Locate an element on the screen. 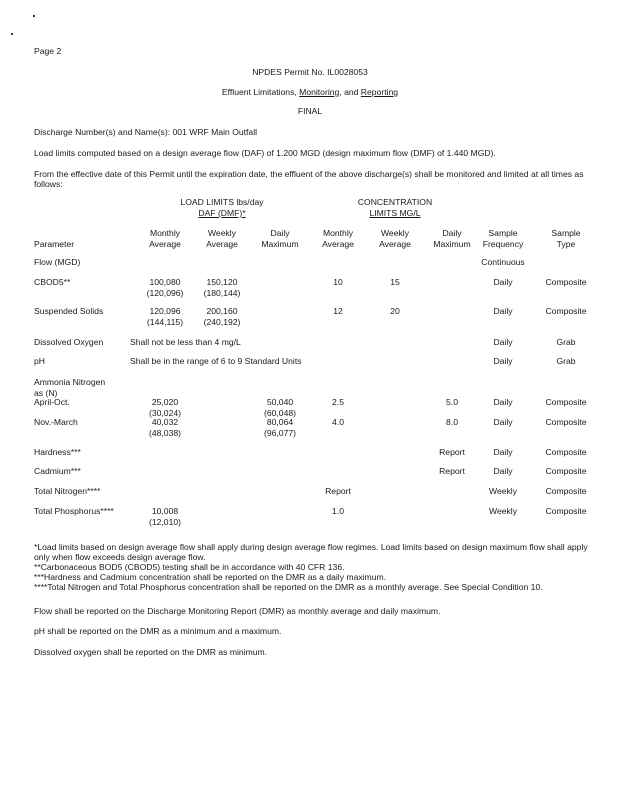  table-cell-load-weekly: 150,120 (180,144) is located at coordinates (222, 287).